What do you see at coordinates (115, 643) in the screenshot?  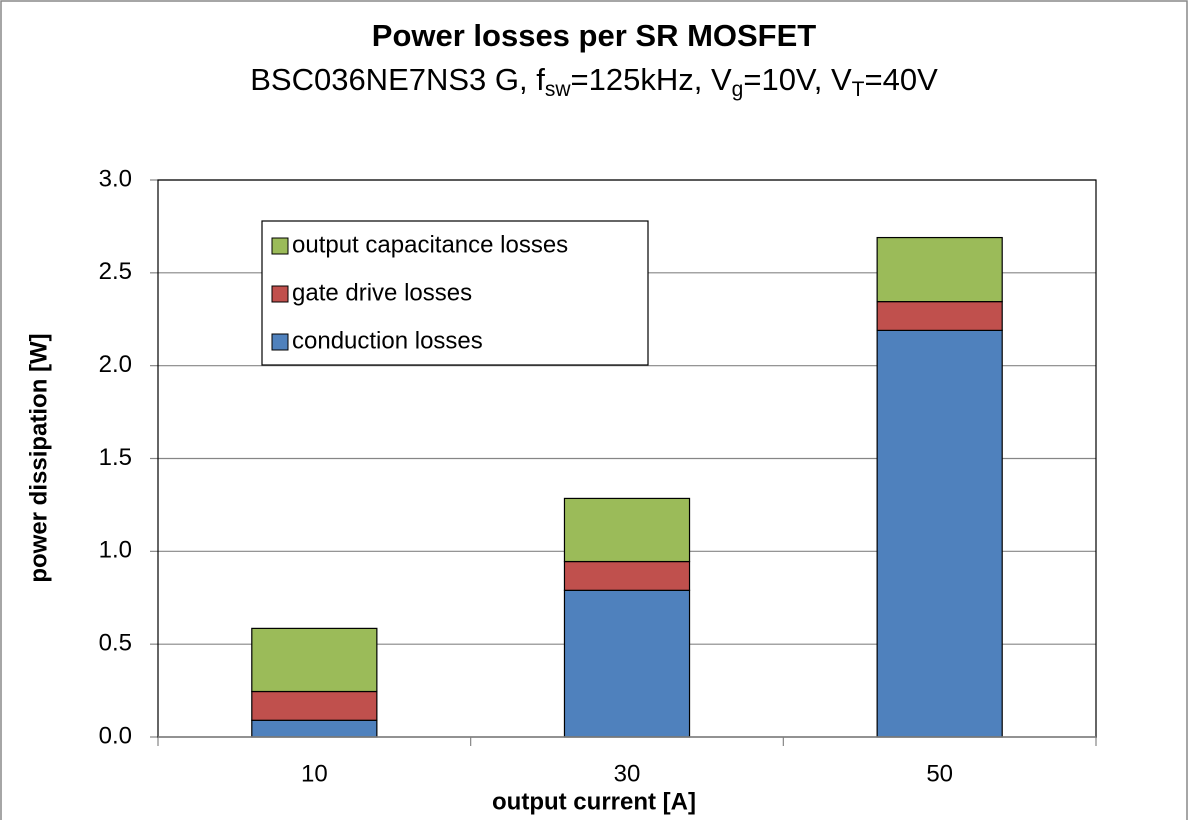 I see `y-tick-label: 0.5` at bounding box center [115, 643].